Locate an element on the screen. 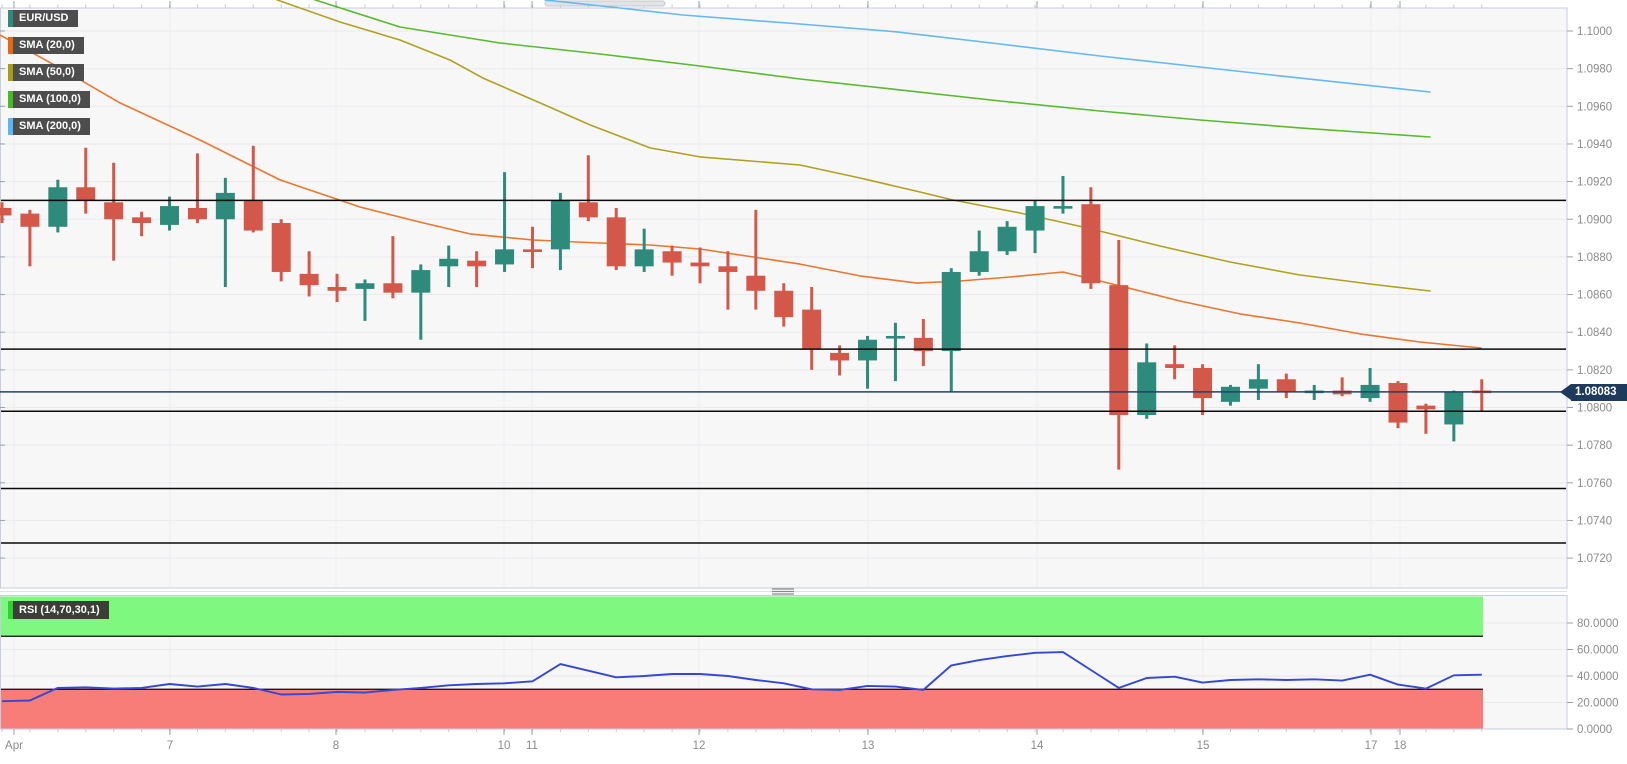 The height and width of the screenshot is (764, 1627). price-axis-label: 1.0980 is located at coordinates (1594, 70).